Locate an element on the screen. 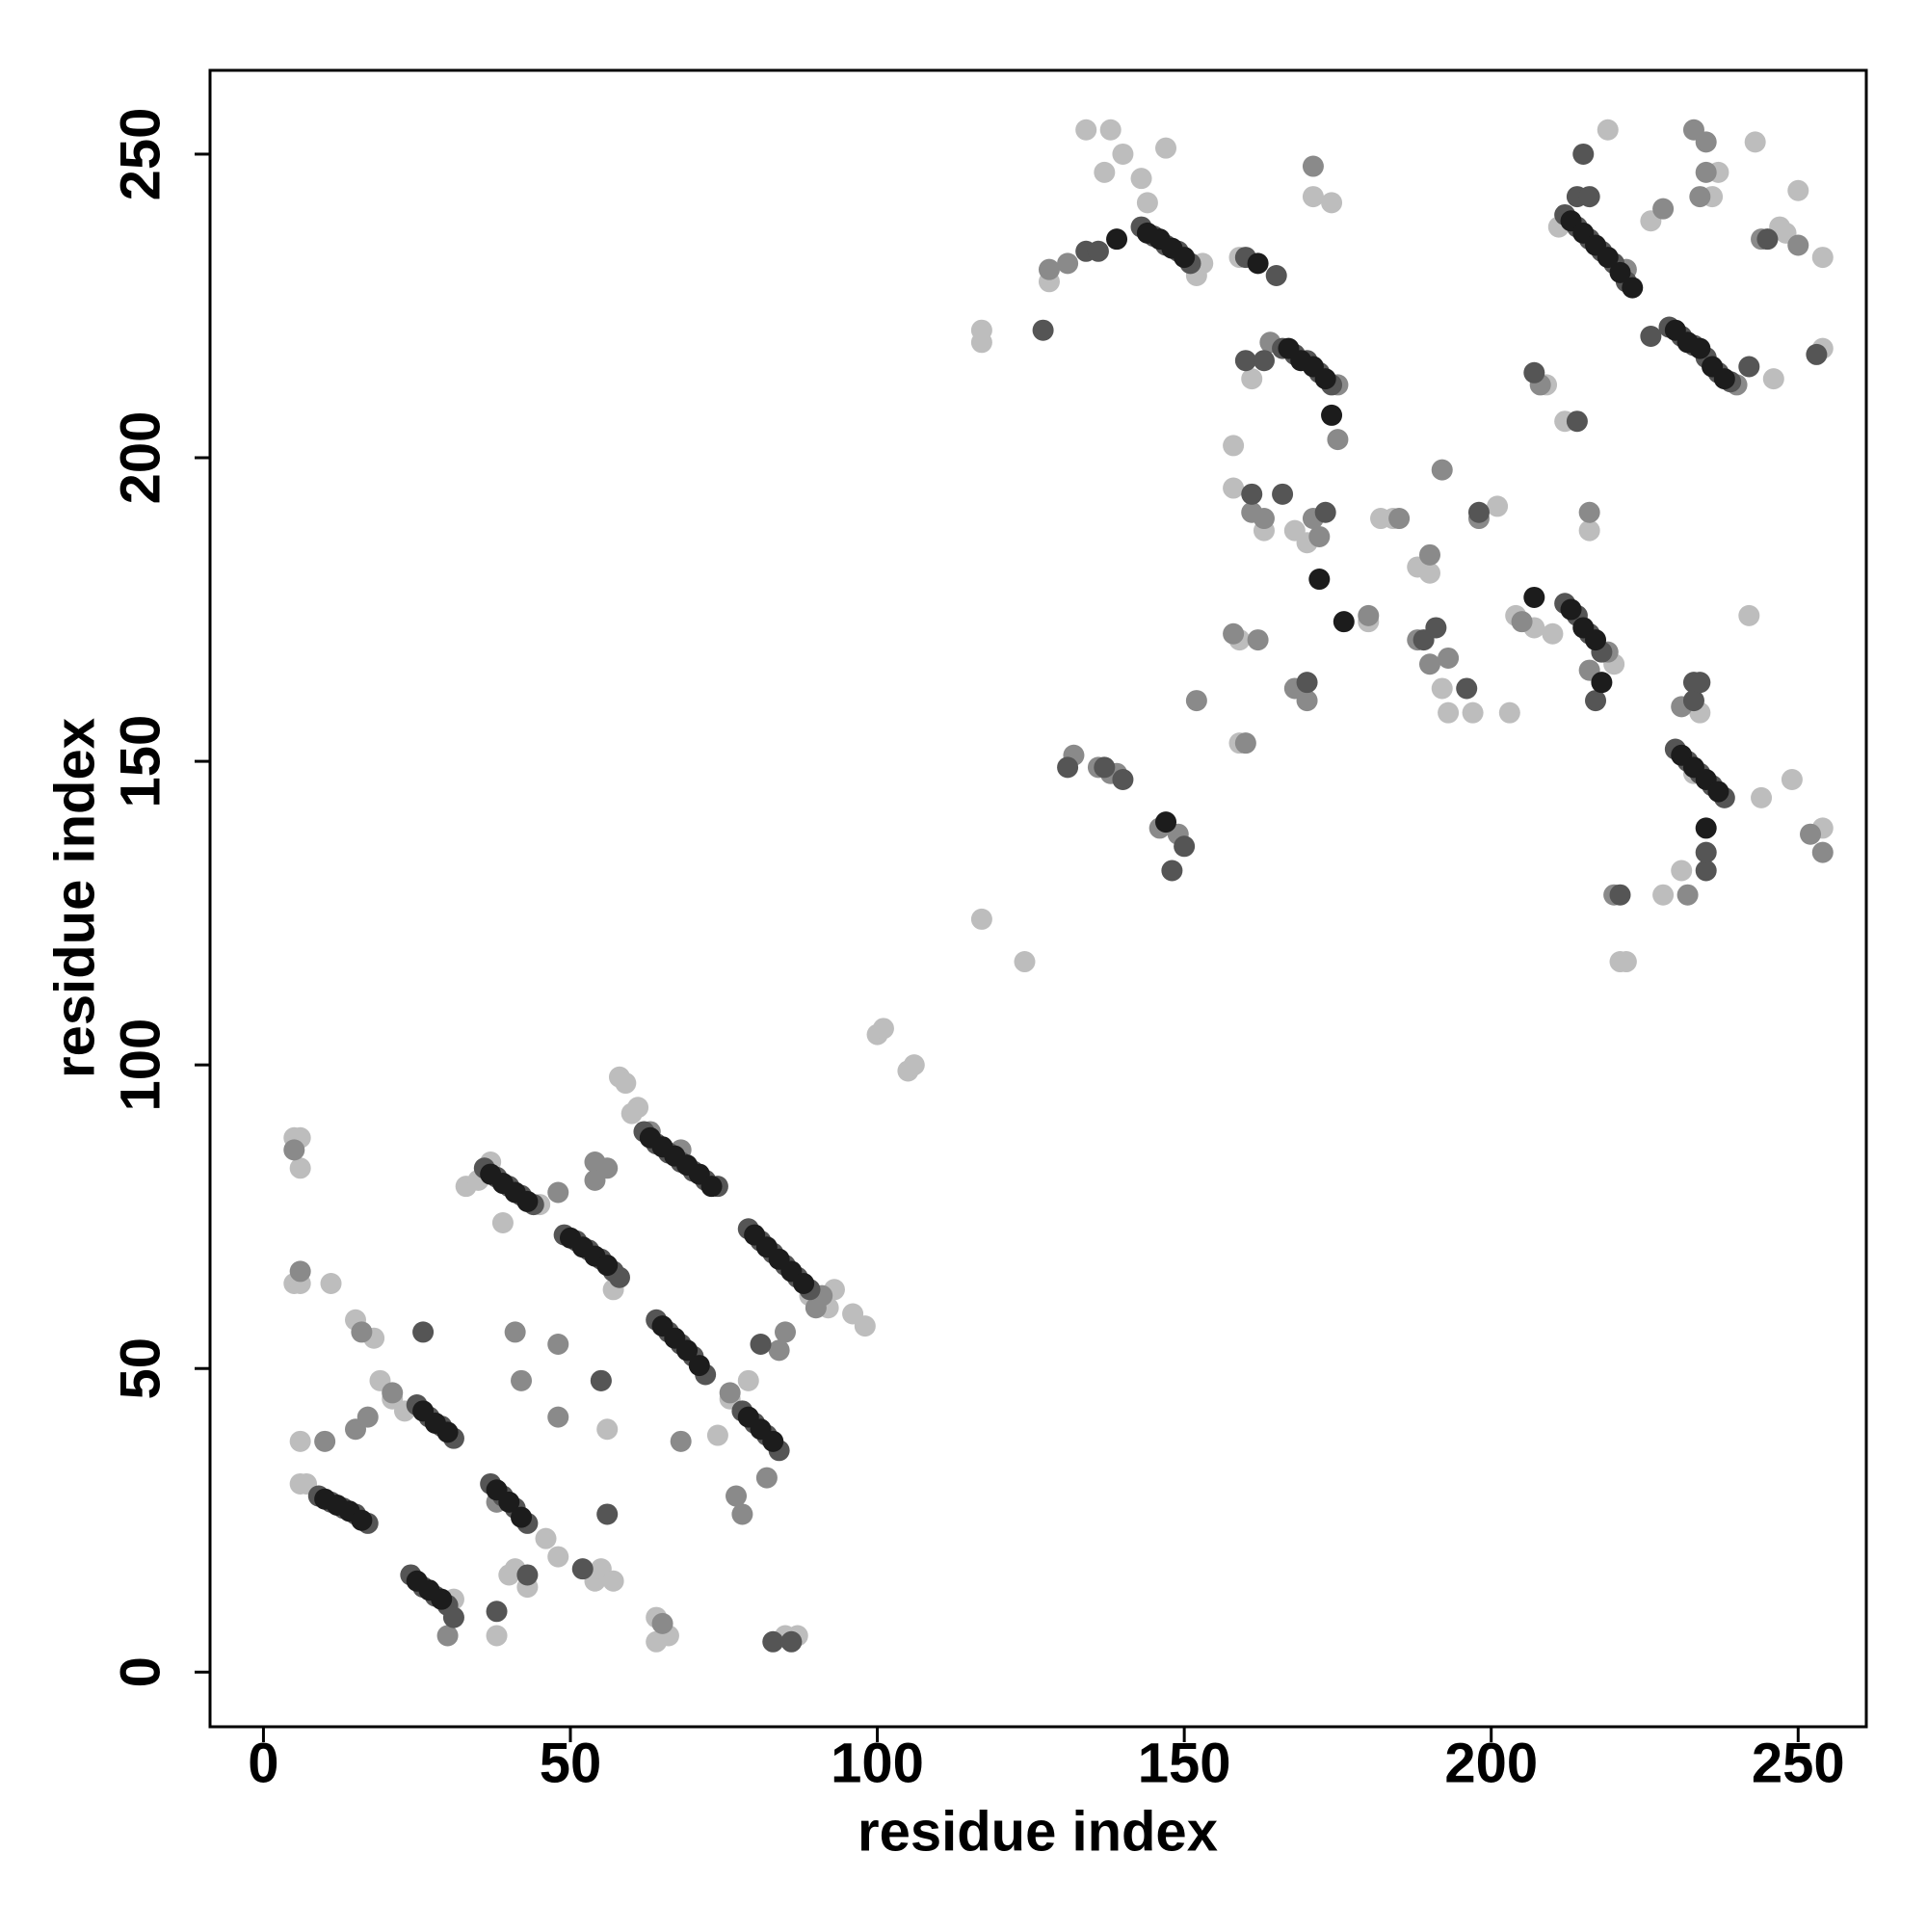 This screenshot has width=1927, height=1932. x-tick-label: 150 is located at coordinates (1185, 1763).